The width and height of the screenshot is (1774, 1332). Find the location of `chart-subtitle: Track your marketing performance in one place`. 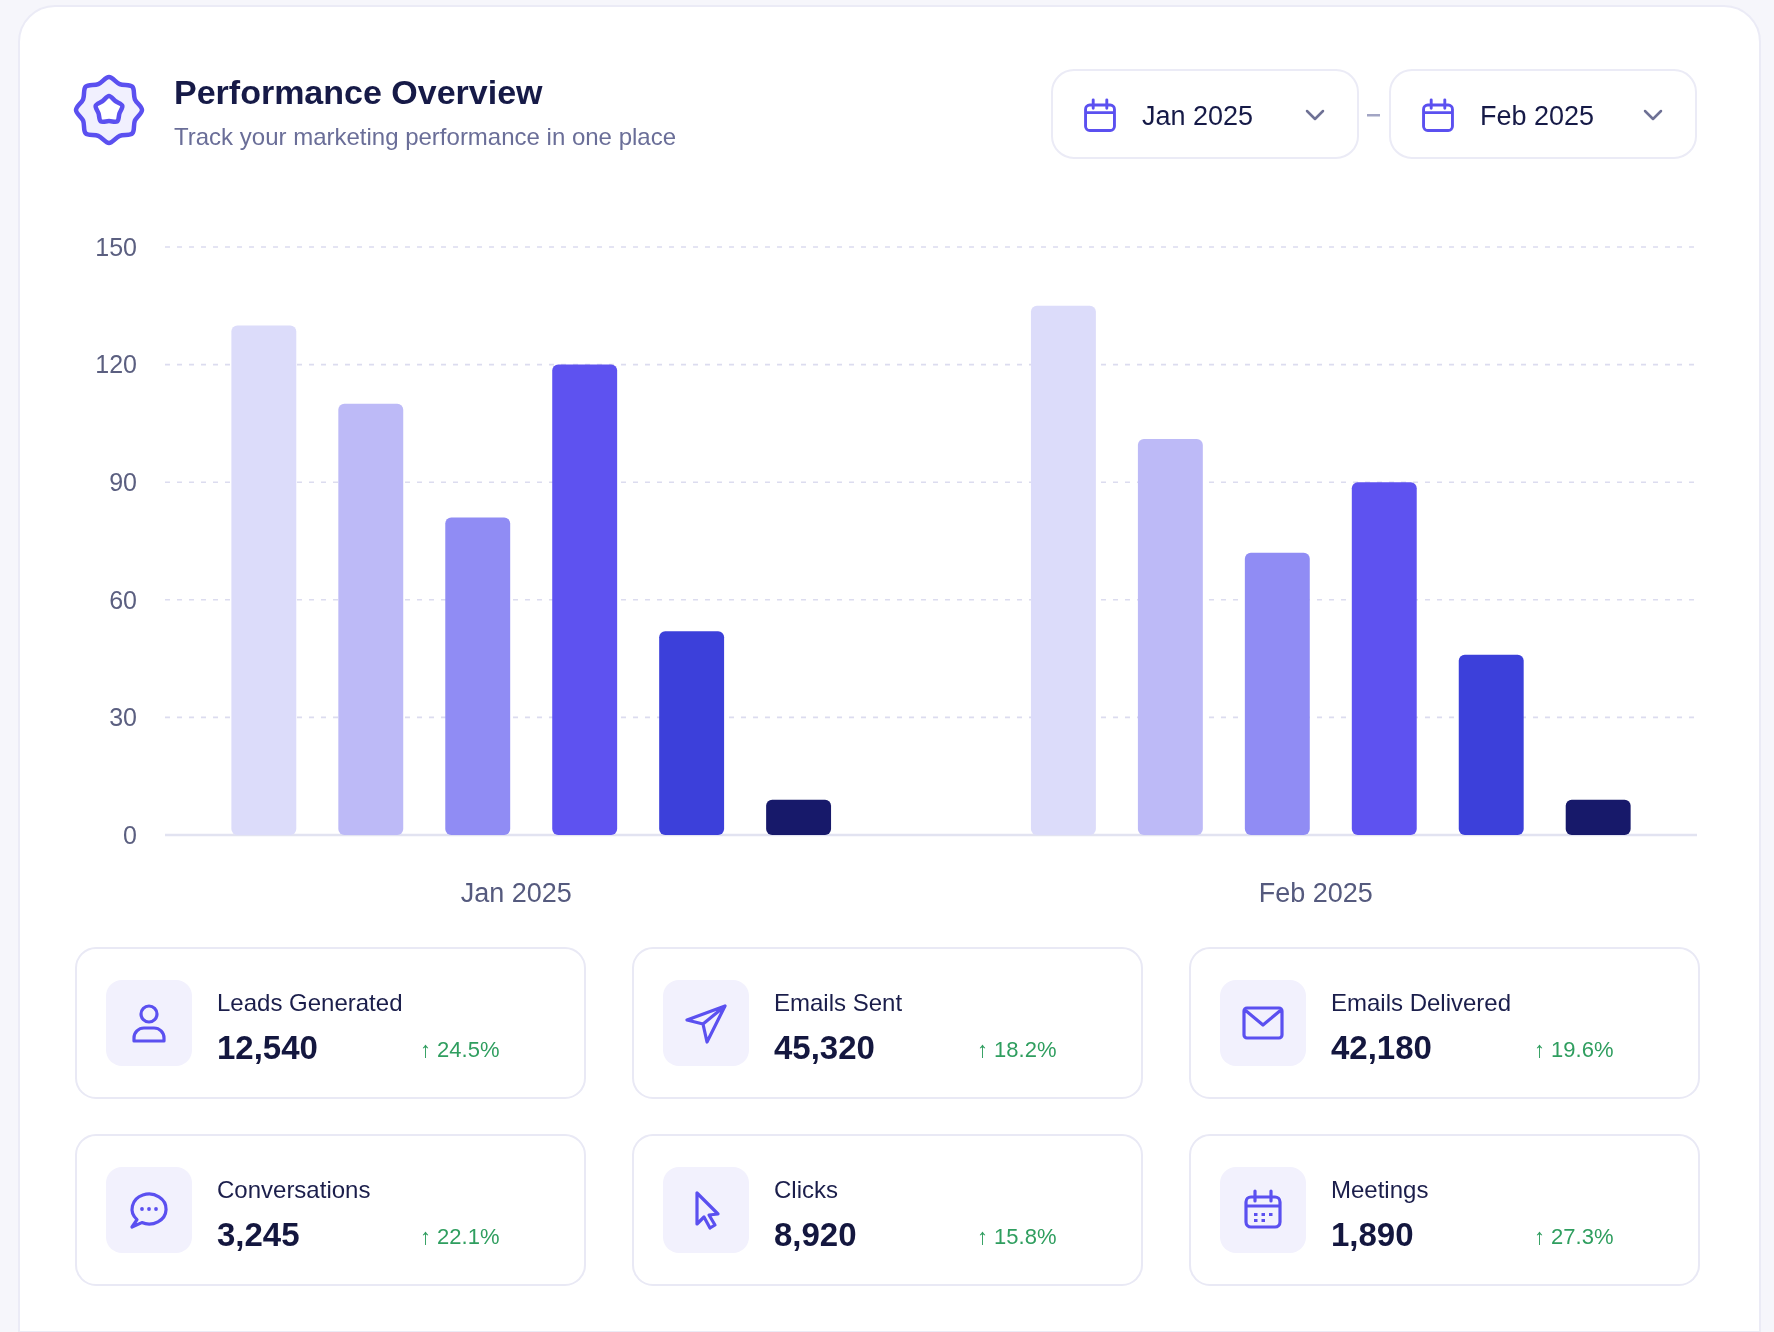

chart-subtitle: Track your marketing performance in one place is located at coordinates (425, 136).